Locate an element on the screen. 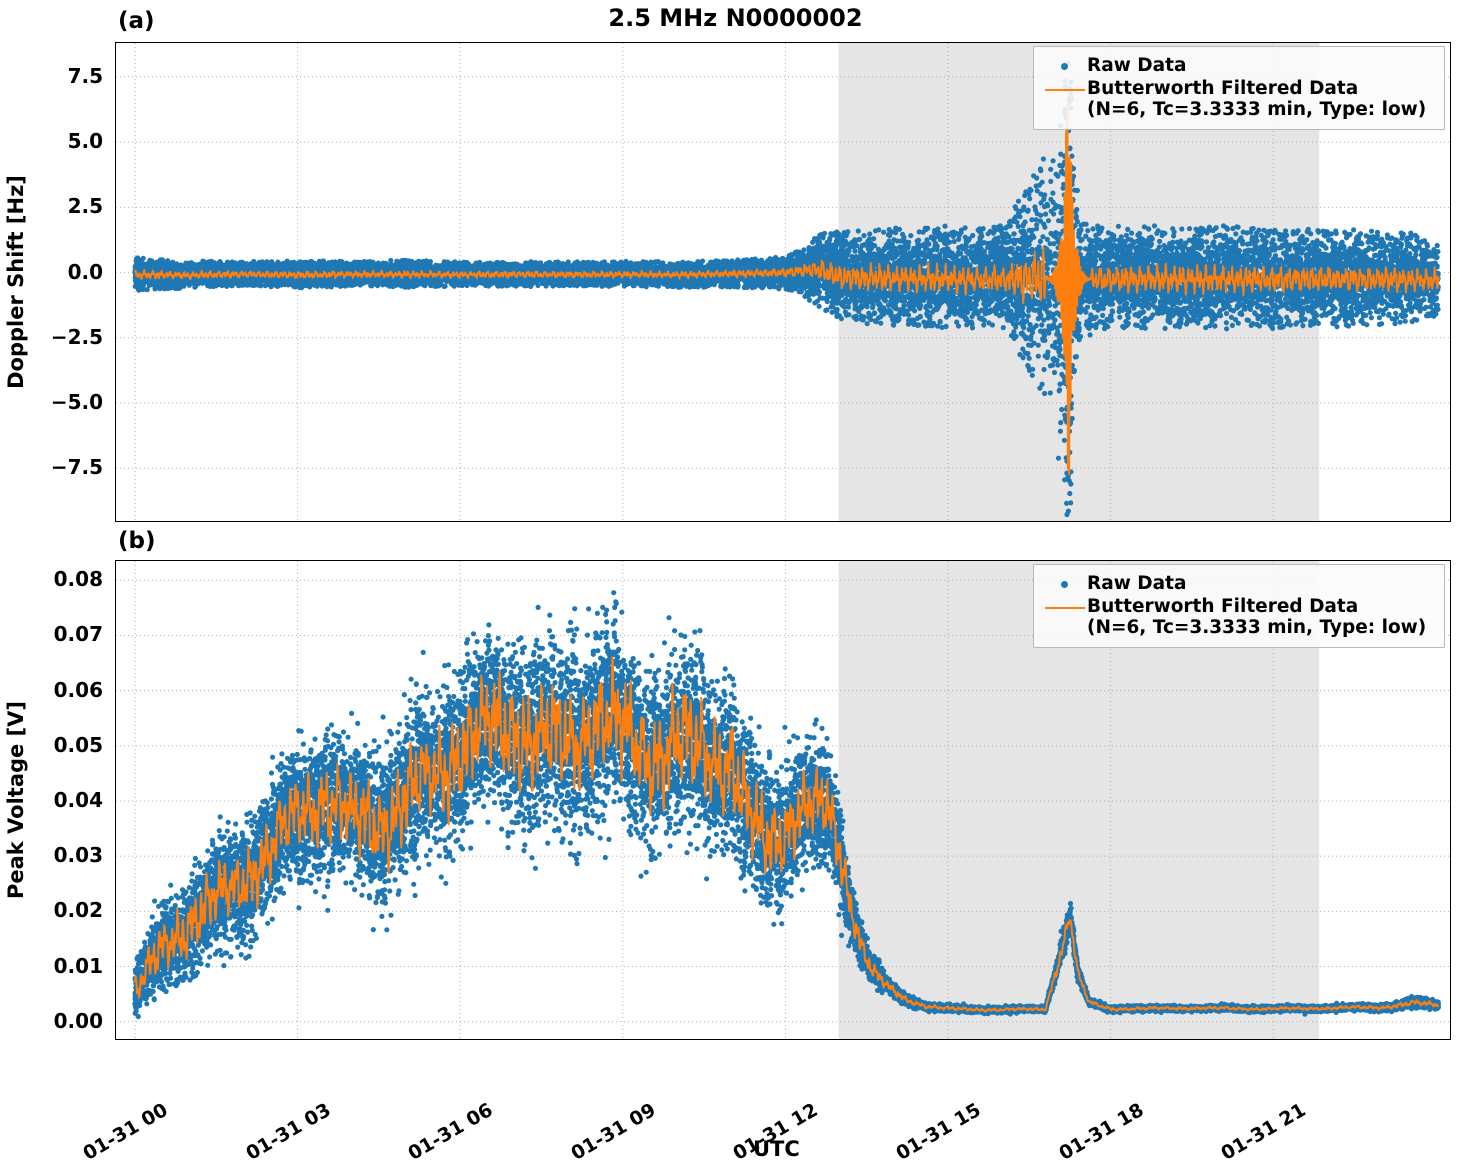 The image size is (1471, 1172). y-tick-label: 0.08 is located at coordinates (78, 579).